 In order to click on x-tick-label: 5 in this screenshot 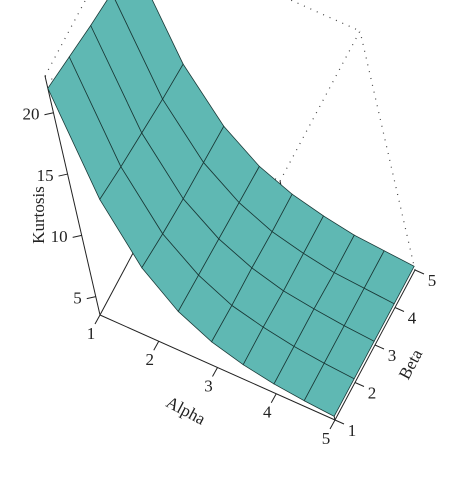, I will do `click(326, 438)`.